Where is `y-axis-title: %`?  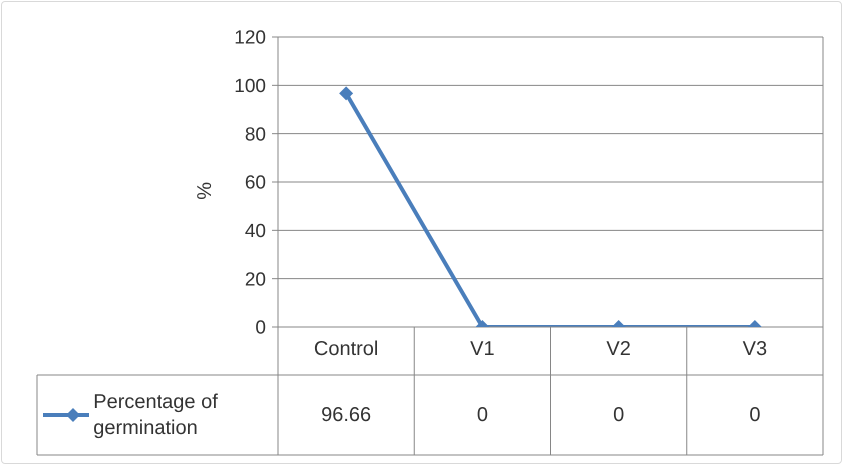
y-axis-title: % is located at coordinates (205, 191).